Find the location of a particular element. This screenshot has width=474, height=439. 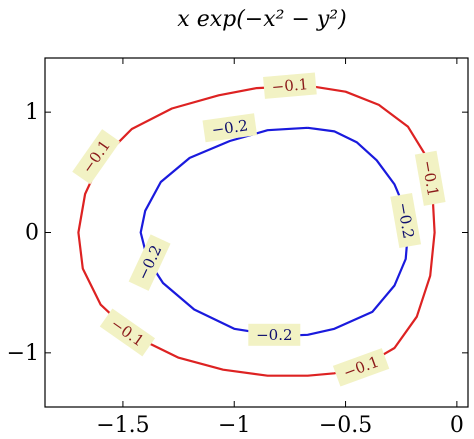

contour-label-1-3: −0.1 is located at coordinates (430, 178).